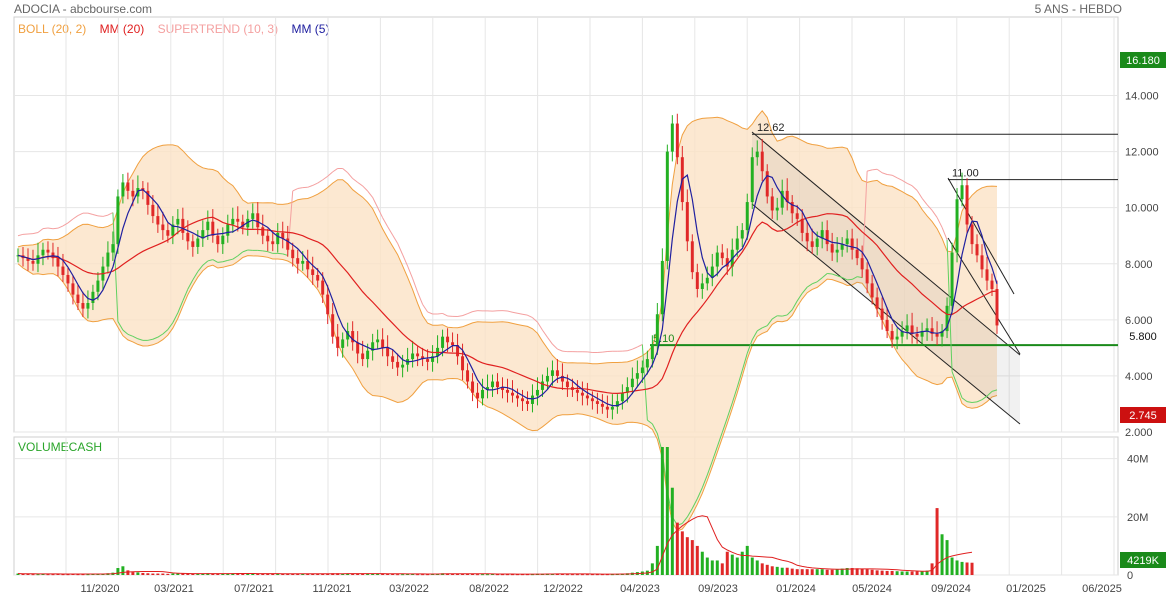  What do you see at coordinates (1143, 61) in the screenshot?
I see `high-price-badge: 16.180` at bounding box center [1143, 61].